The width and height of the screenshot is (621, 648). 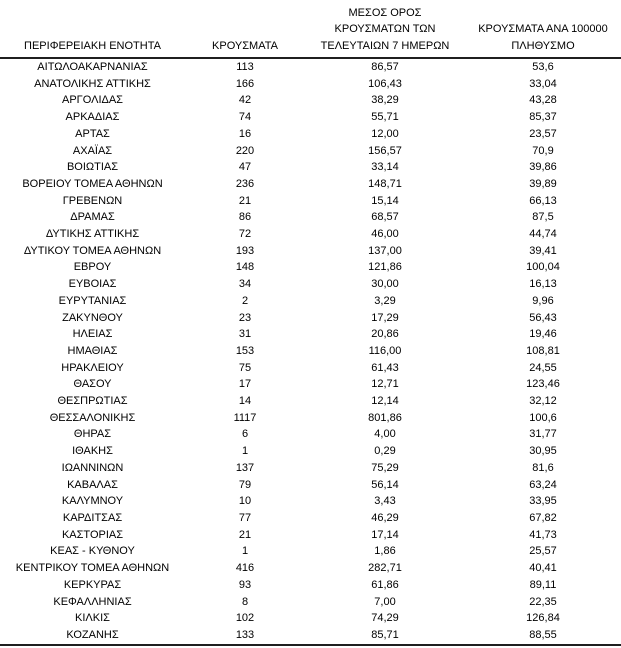 I want to click on cell-region: ΑΝΑΤΟΛΙΚΗΣ ΑΤΤΙΚΗΣ, so click(x=92, y=83).